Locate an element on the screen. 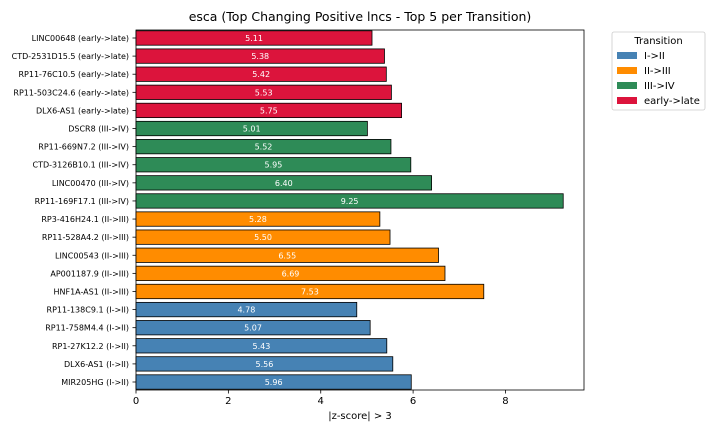  bar-value-label: 6.69 is located at coordinates (291, 273).